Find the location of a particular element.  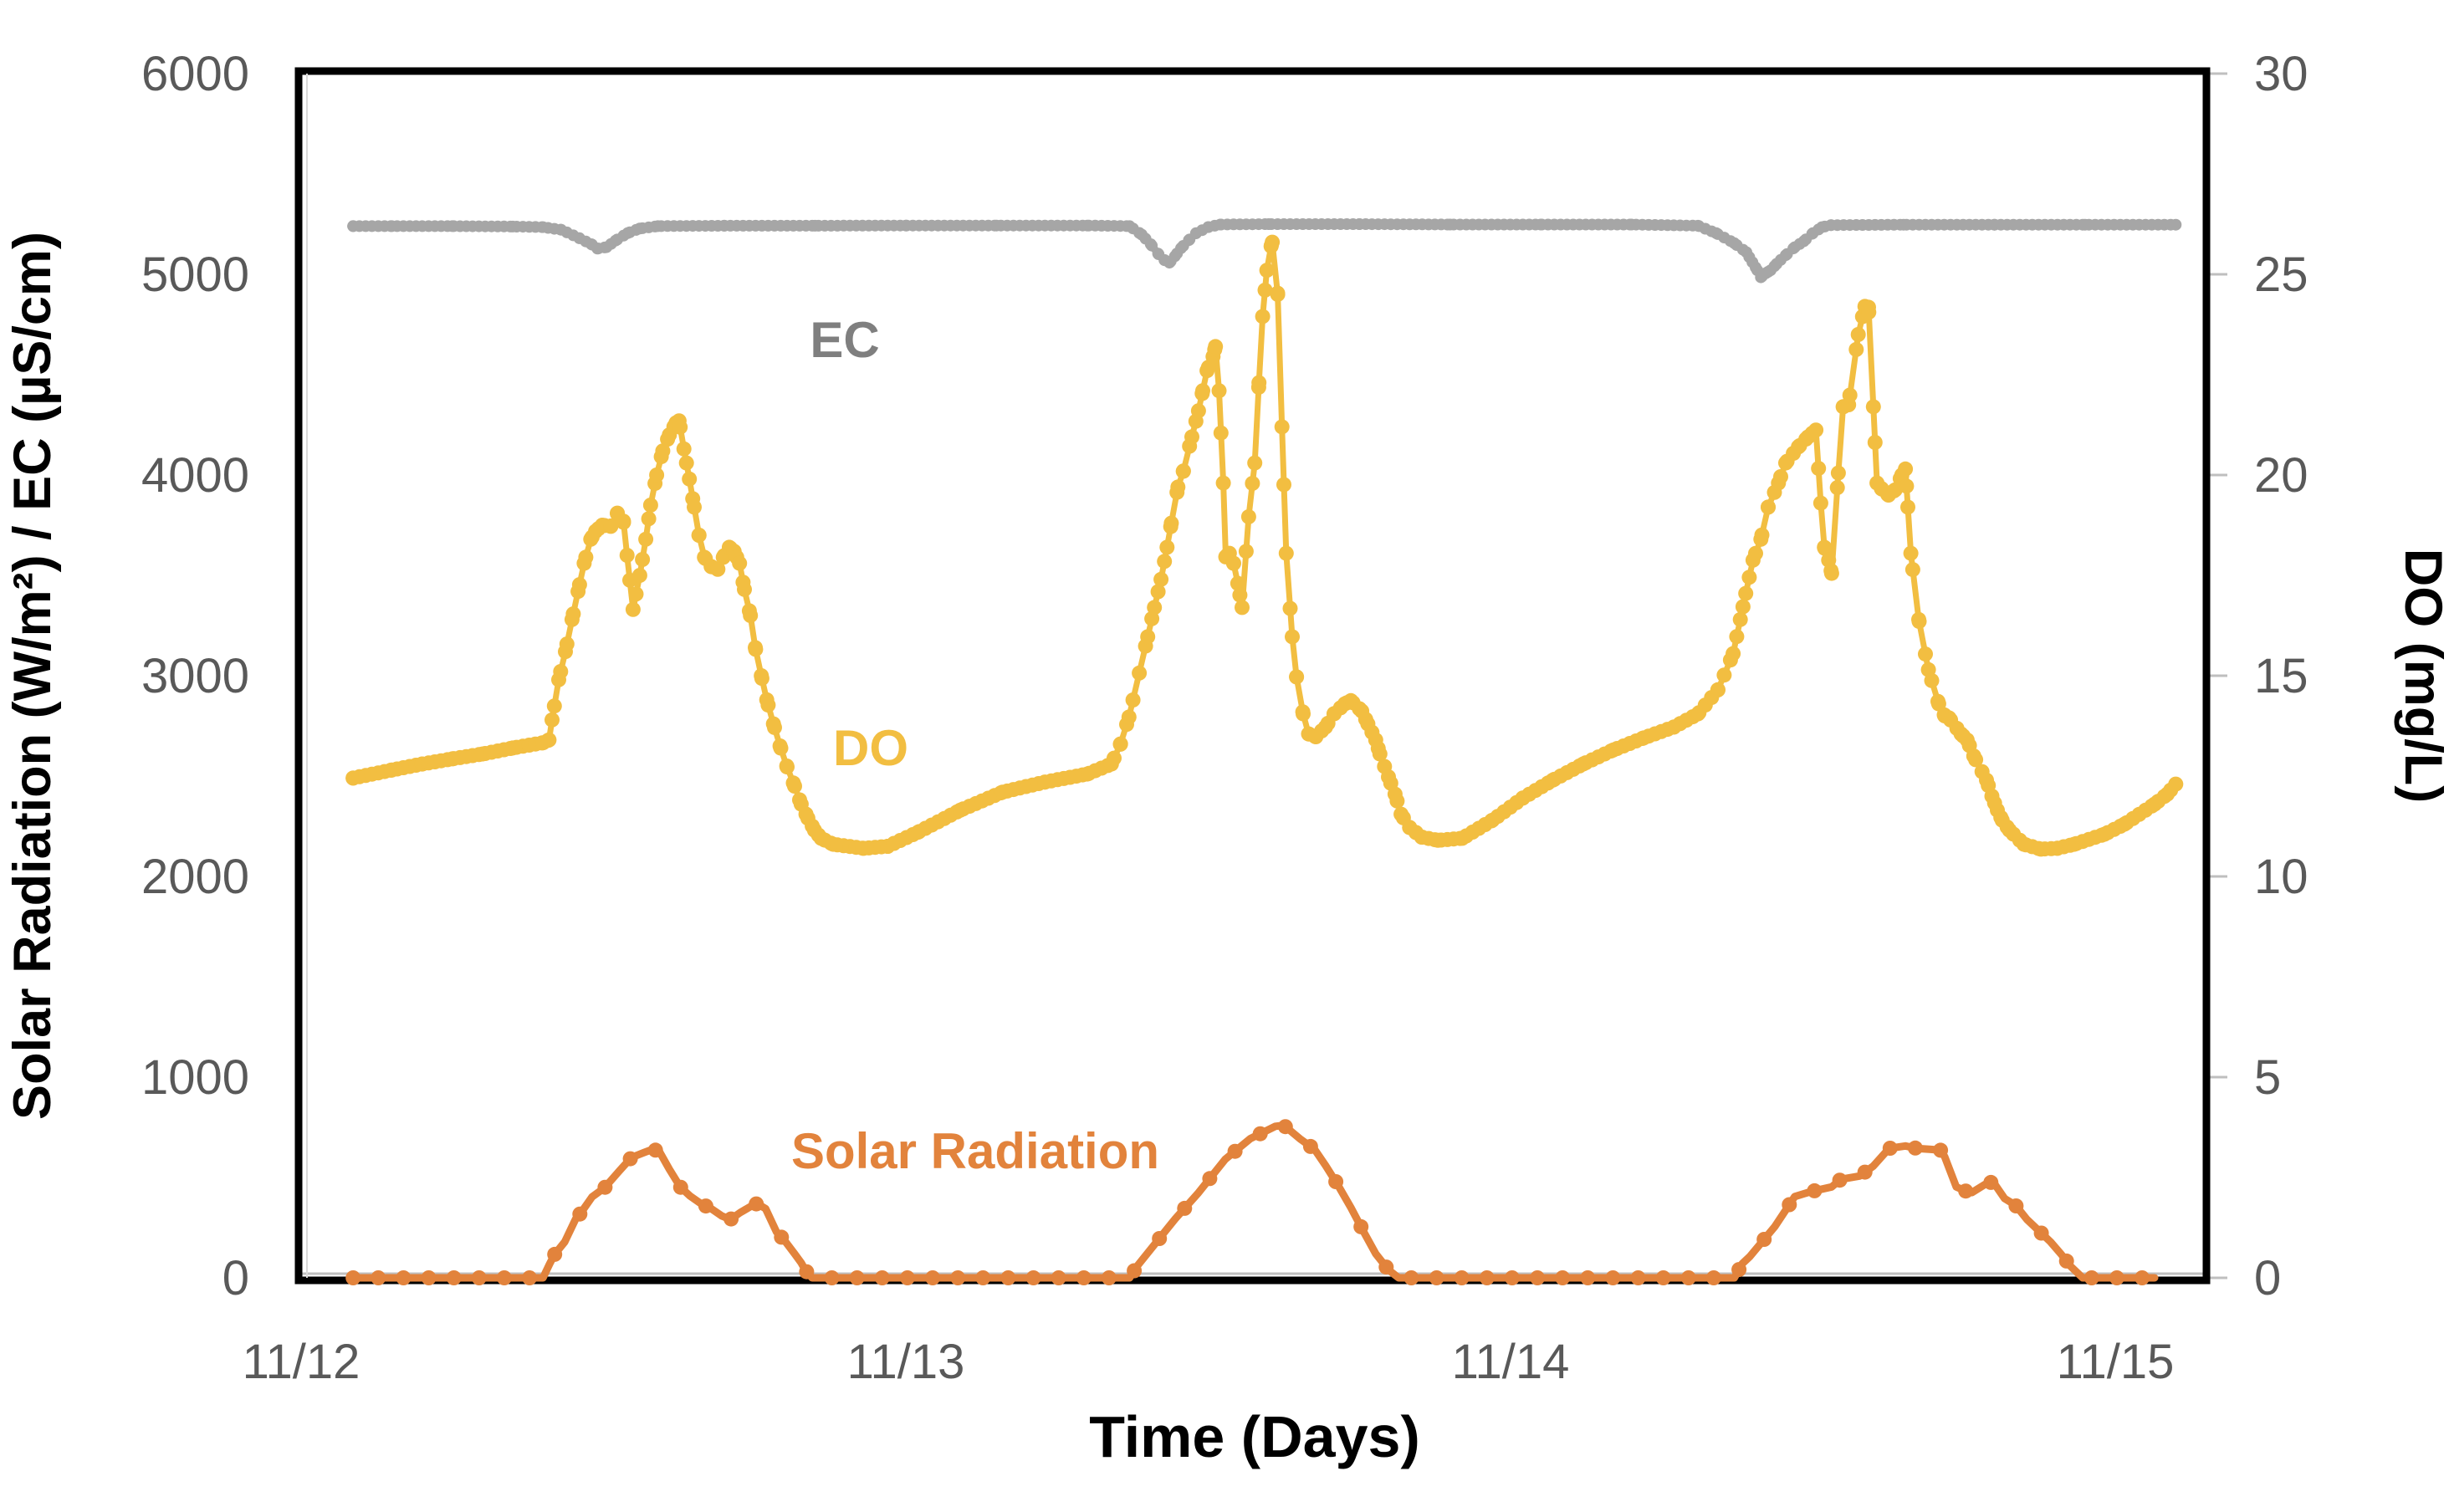

x-tick-label: 11/13 is located at coordinates (906, 1362).